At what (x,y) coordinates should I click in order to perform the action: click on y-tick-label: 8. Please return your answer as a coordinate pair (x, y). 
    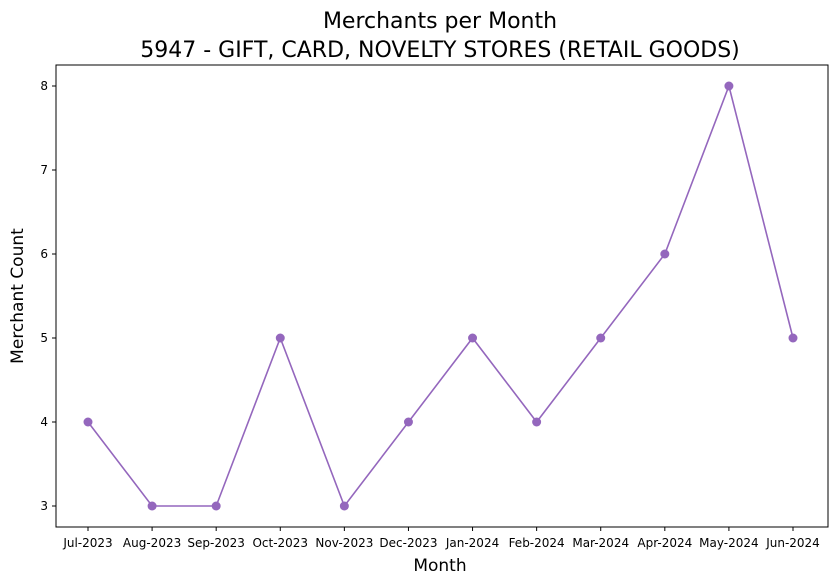
    Looking at the image, I should click on (44, 86).